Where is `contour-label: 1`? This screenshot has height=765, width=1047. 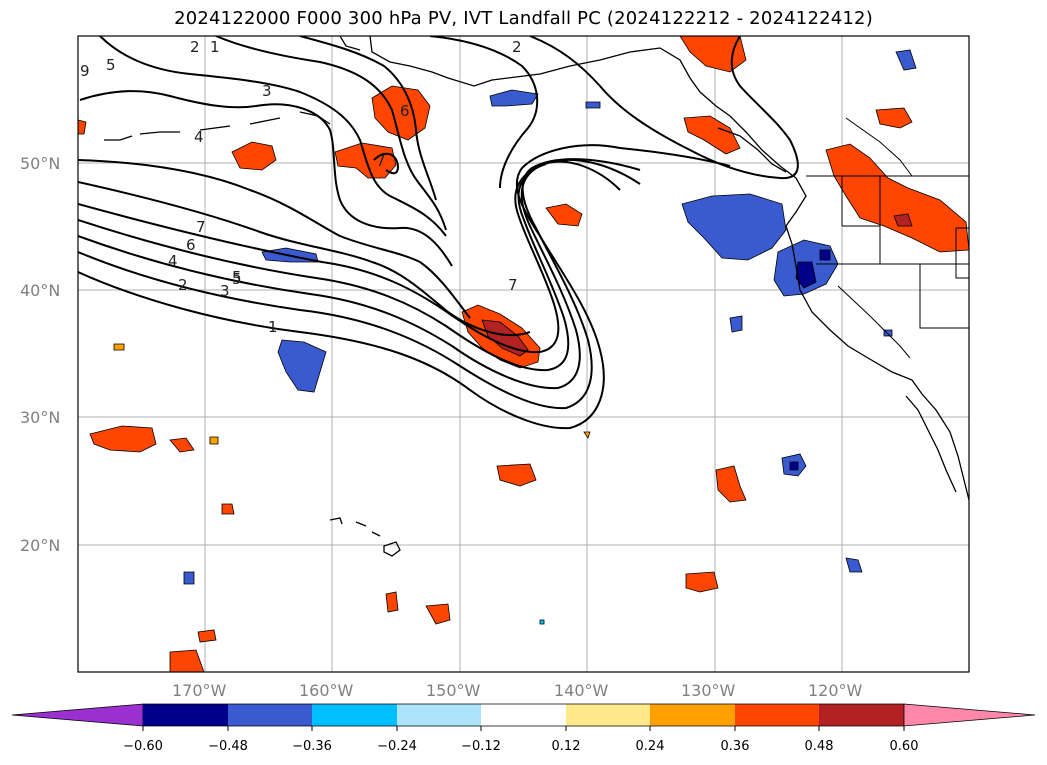 contour-label: 1 is located at coordinates (215, 47).